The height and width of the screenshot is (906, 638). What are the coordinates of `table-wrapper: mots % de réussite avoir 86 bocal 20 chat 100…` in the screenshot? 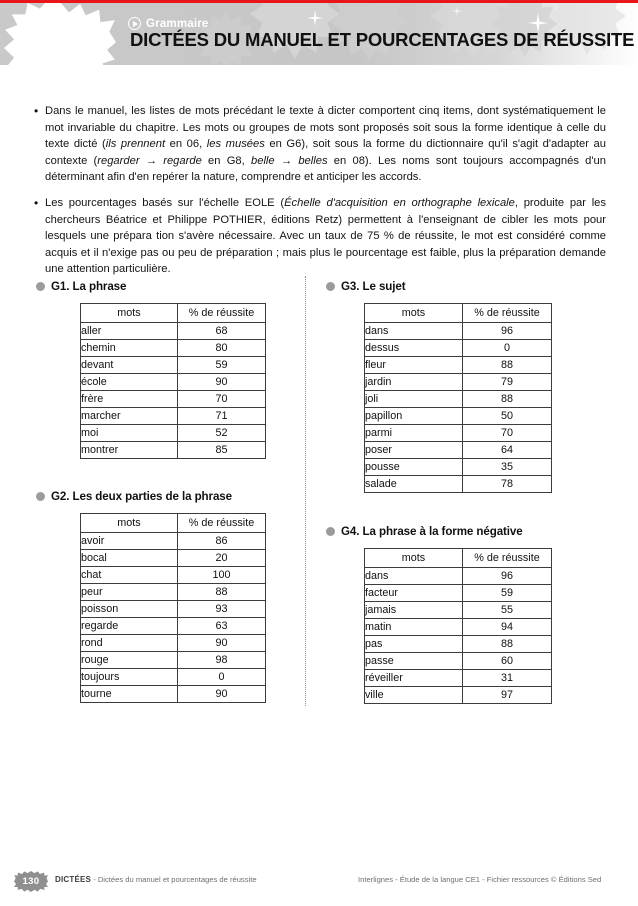 It's located at (173, 608).